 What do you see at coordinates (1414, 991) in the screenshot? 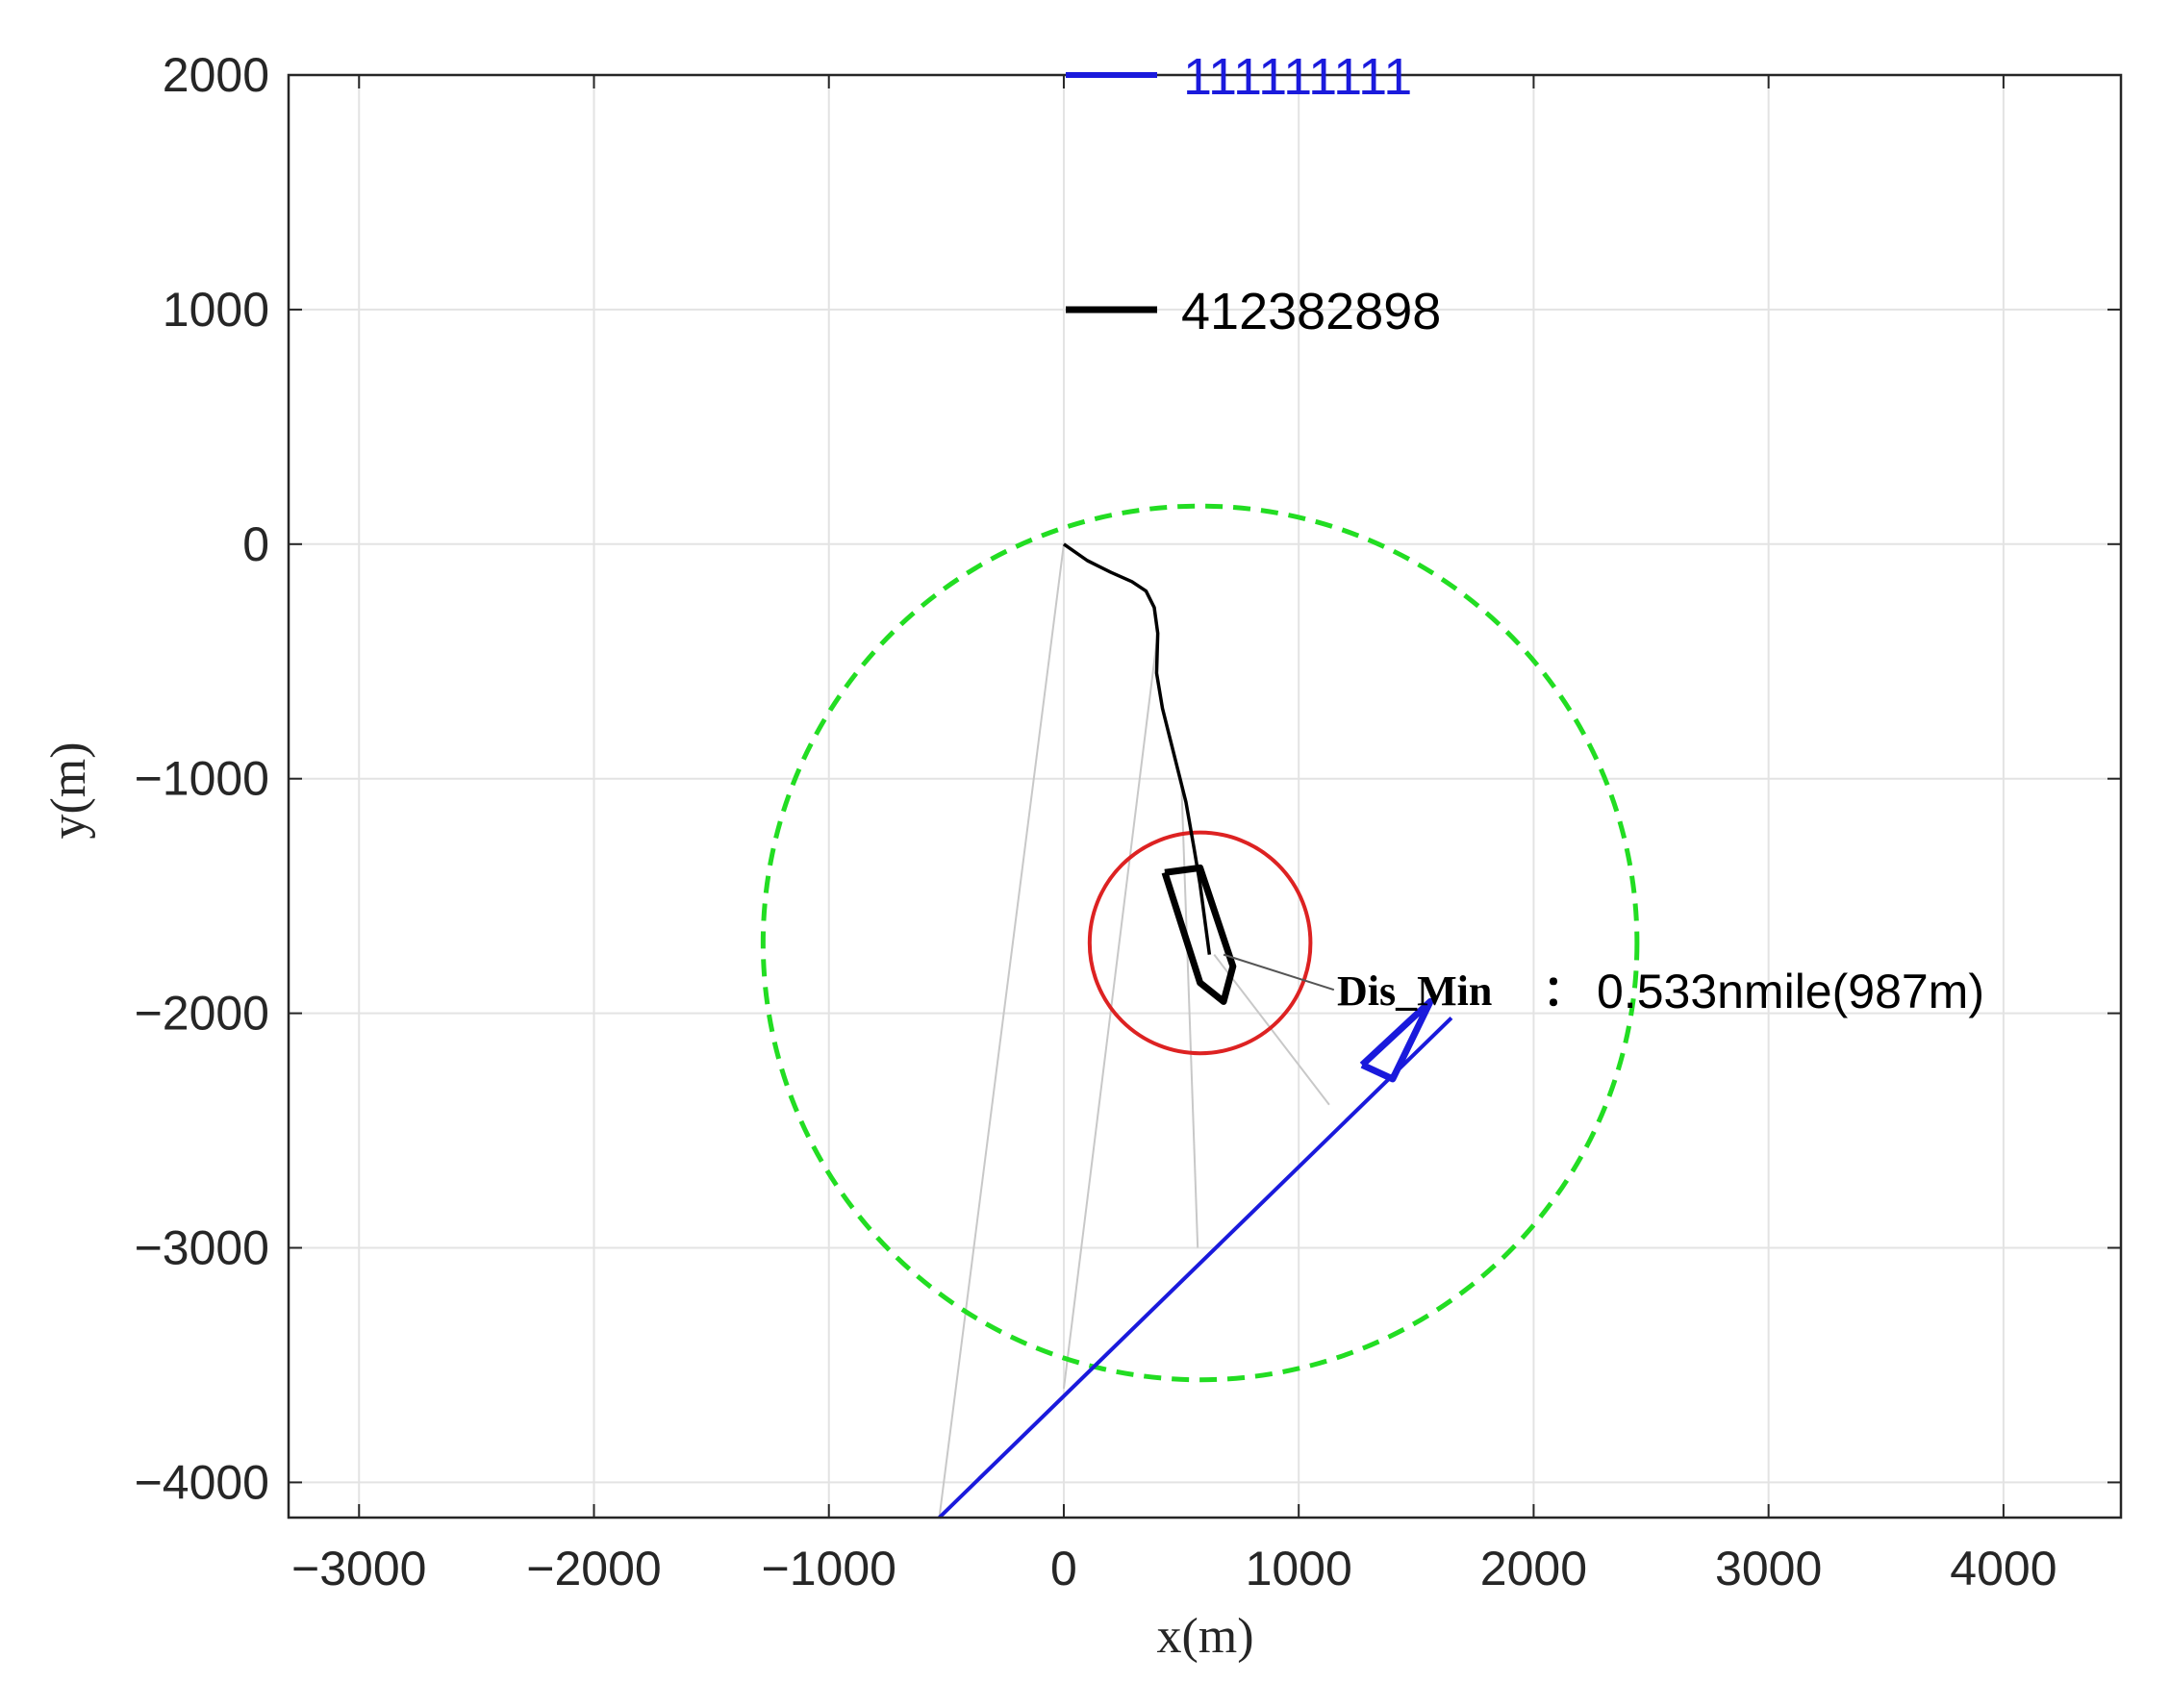
I see `dis-min-key: Dis_Min` at bounding box center [1414, 991].